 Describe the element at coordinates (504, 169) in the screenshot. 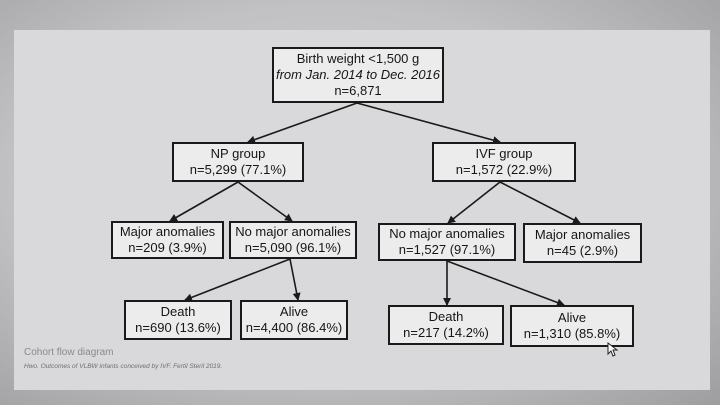

I see `ivf-group-count: n=1,572 (22.9%)` at that location.